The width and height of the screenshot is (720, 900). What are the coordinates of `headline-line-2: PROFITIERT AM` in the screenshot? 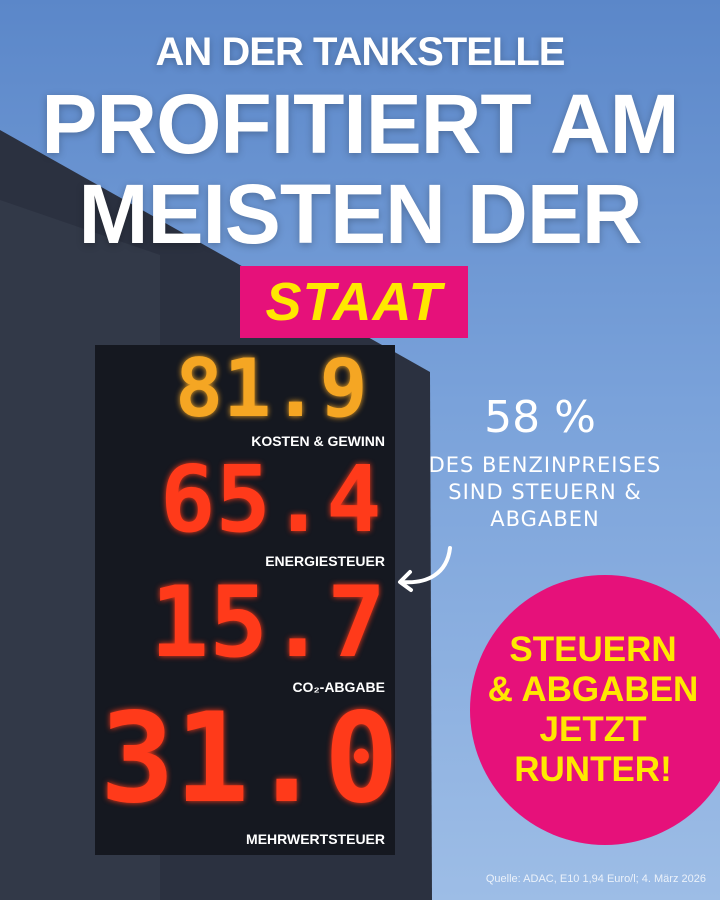 It's located at (360, 124).